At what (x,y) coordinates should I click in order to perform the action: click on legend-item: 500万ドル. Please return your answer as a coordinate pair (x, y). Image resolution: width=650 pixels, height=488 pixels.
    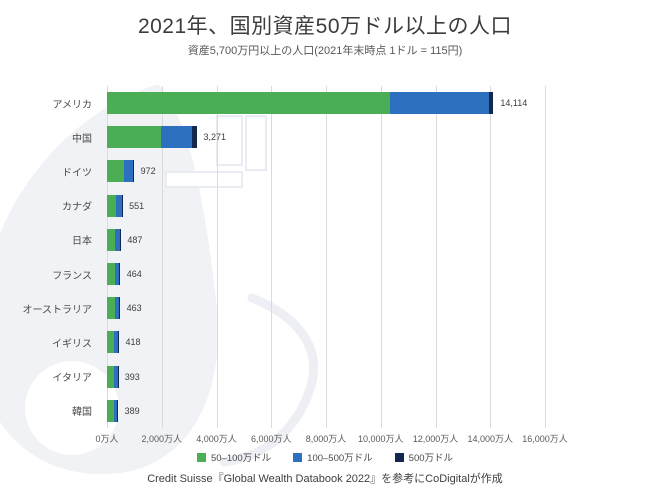
    Looking at the image, I should click on (424, 457).